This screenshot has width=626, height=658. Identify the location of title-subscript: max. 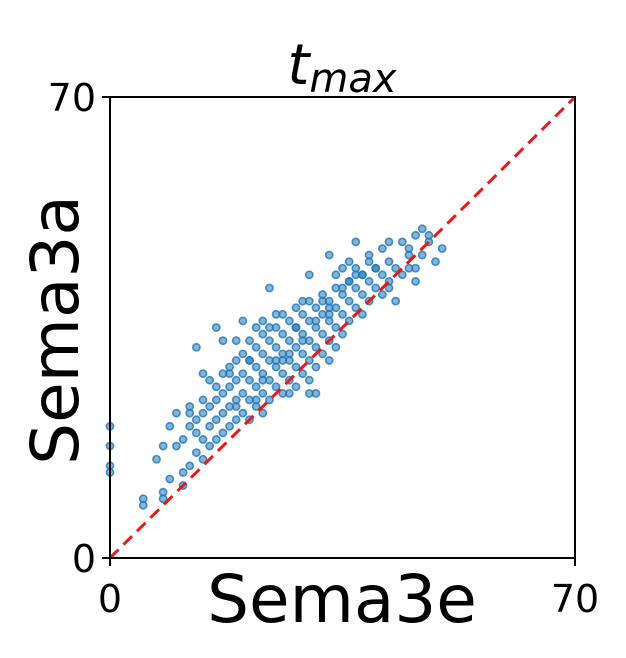
(352, 79).